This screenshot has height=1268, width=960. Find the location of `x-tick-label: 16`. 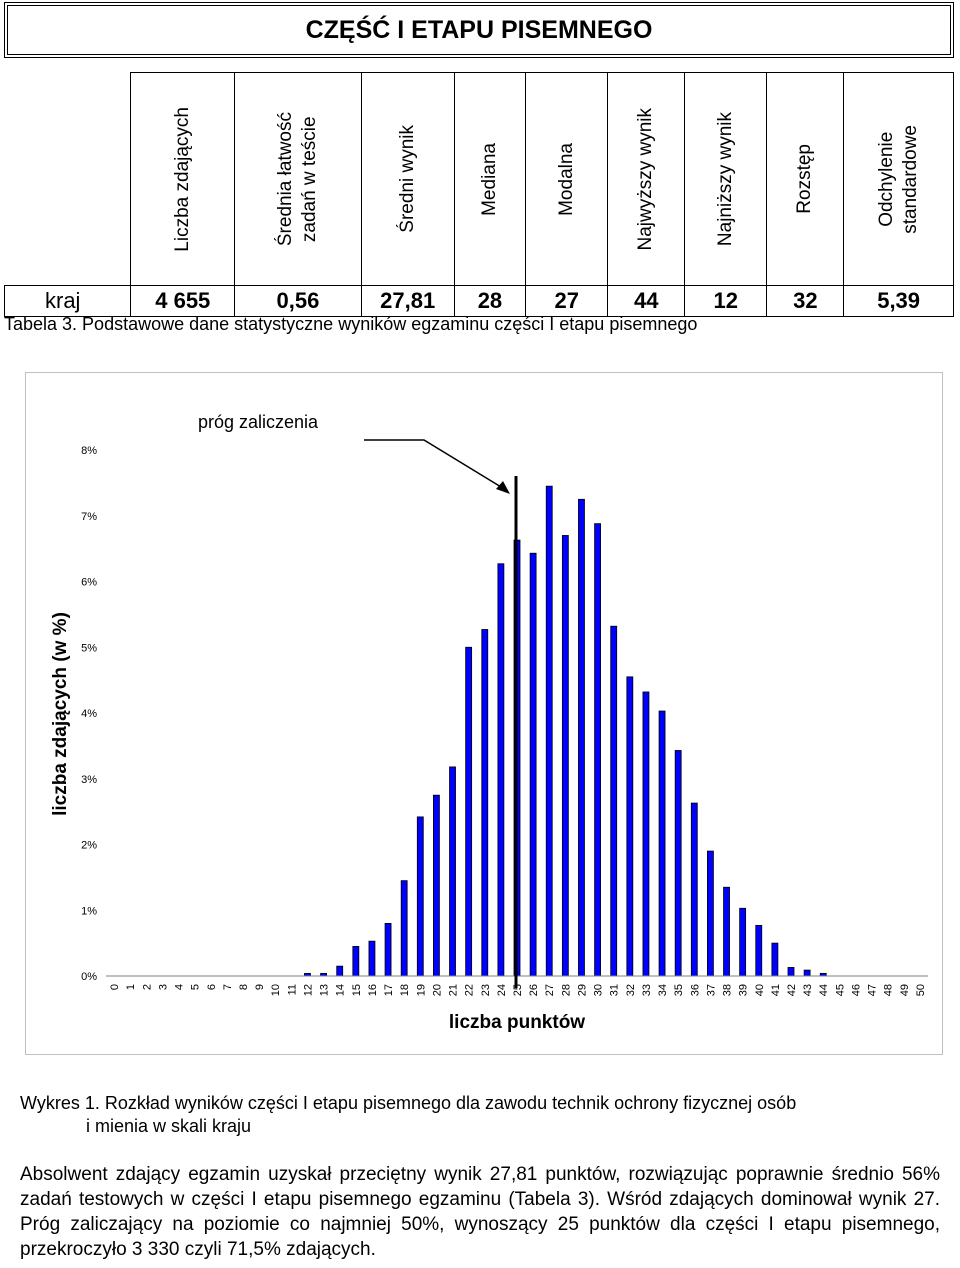

x-tick-label: 16 is located at coordinates (373, 990).